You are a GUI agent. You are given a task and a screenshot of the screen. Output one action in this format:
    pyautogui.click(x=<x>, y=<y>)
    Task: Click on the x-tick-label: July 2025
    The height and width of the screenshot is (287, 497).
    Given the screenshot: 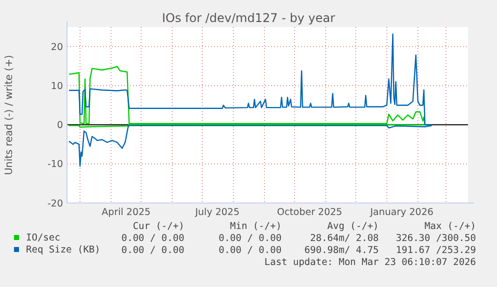 What is the action you would take?
    pyautogui.click(x=217, y=212)
    